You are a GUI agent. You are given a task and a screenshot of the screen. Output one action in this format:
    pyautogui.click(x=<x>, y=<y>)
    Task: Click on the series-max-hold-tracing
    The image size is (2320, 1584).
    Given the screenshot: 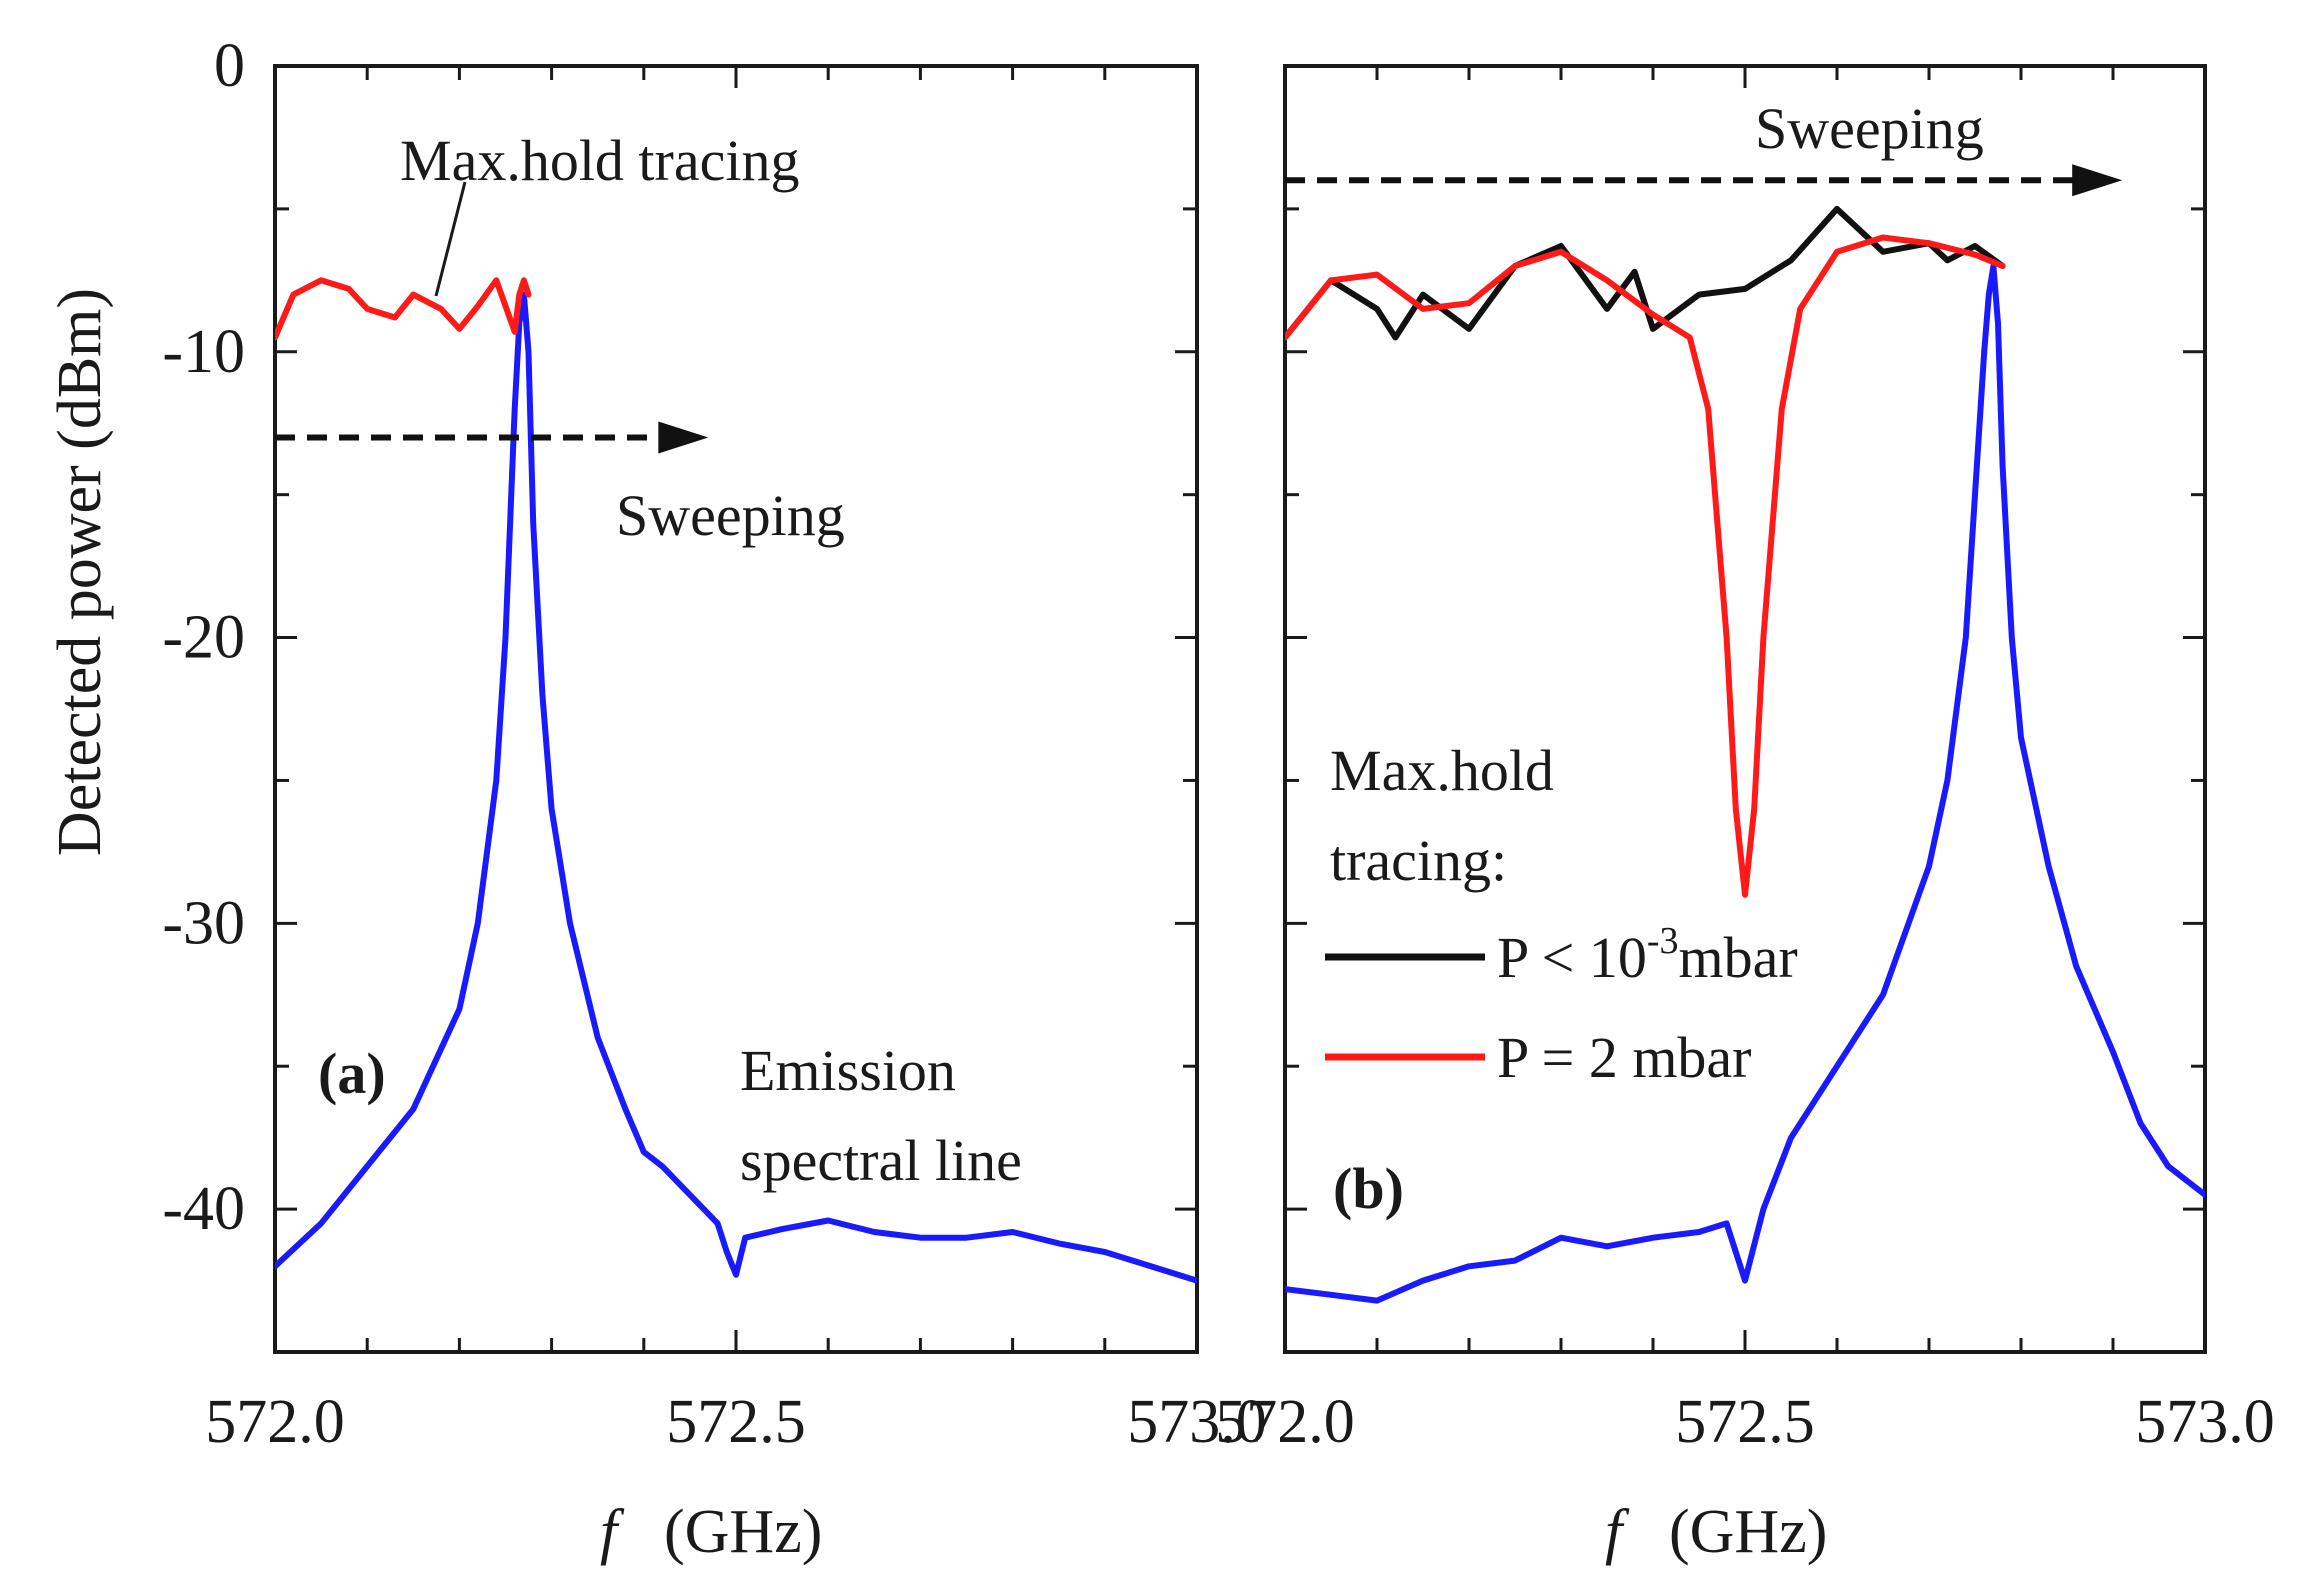 What is the action you would take?
    pyautogui.click(x=403, y=309)
    